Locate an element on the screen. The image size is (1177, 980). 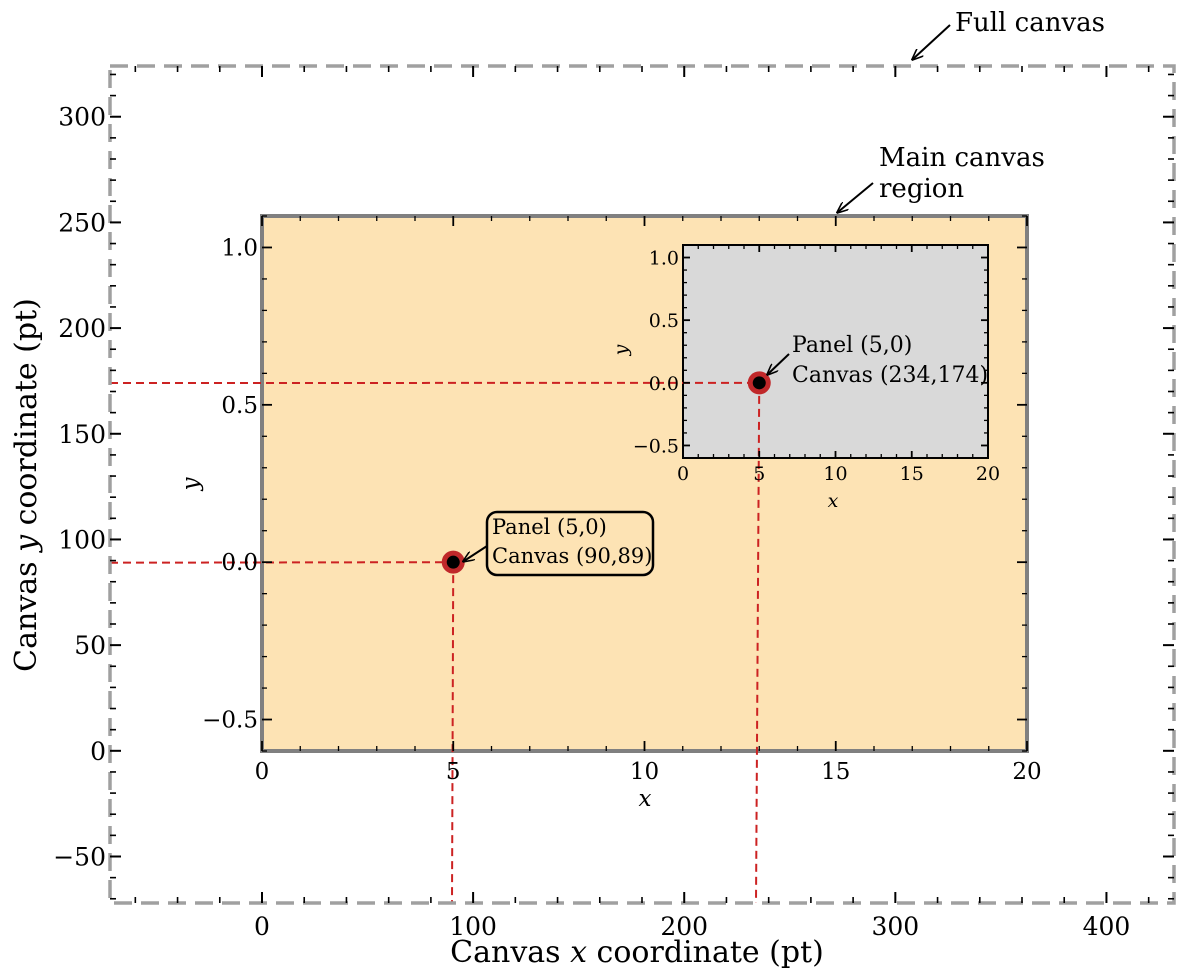
main-y-tick-label: 0.0 is located at coordinates (239, 563).